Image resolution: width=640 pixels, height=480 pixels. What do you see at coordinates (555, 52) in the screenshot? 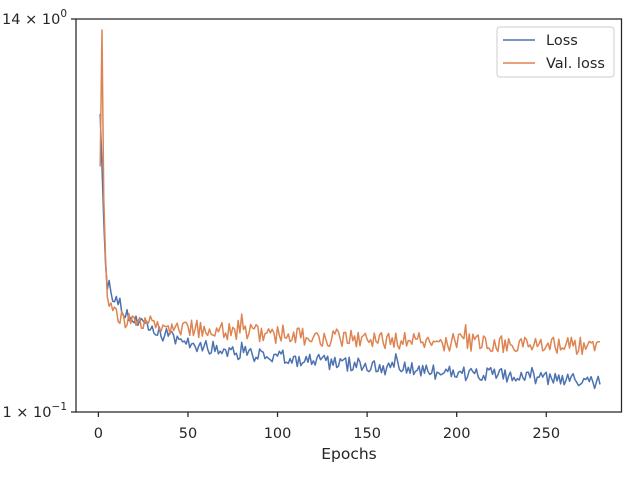
I see `legend: Loss Val. loss` at bounding box center [555, 52].